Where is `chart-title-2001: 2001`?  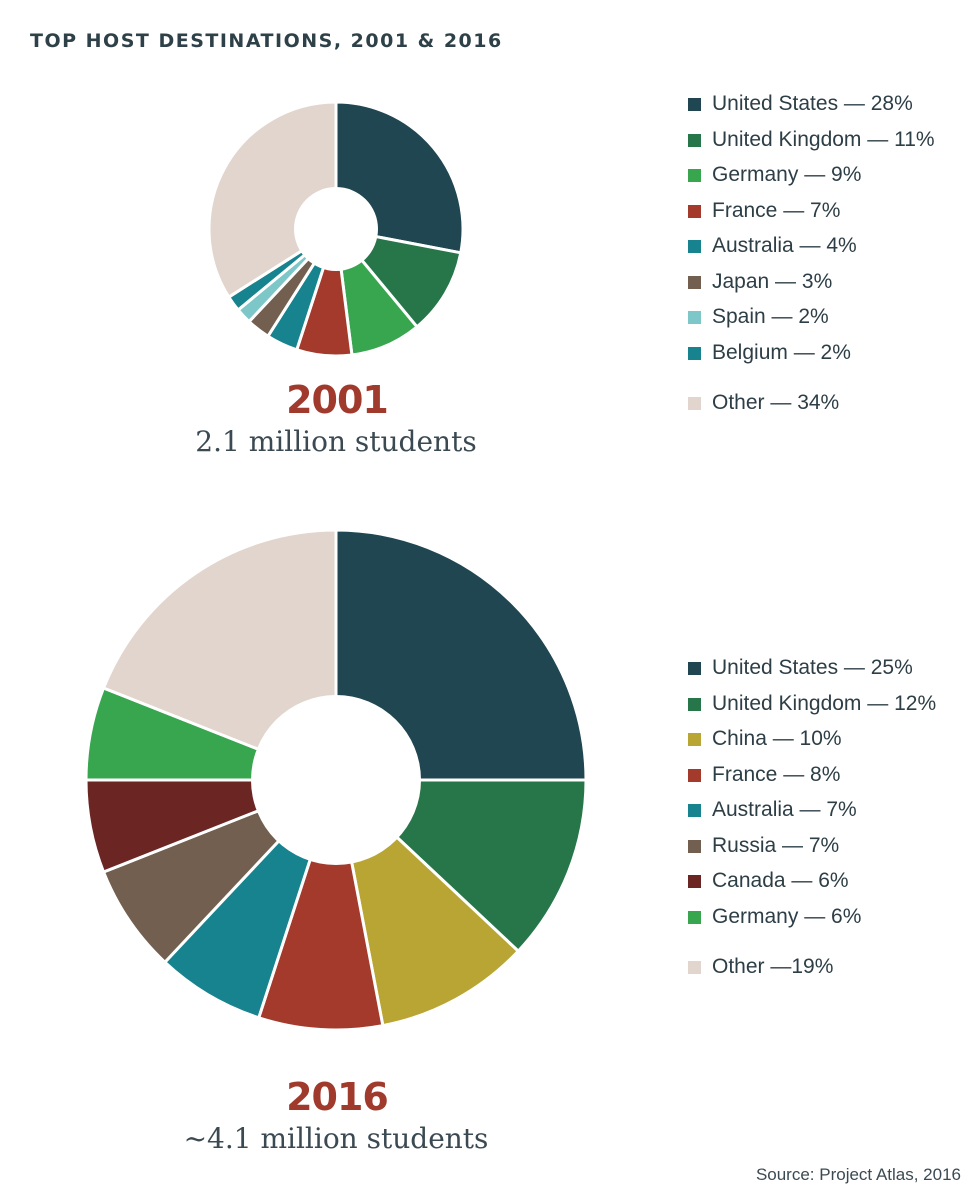
chart-title-2001: 2001 is located at coordinates (337, 400).